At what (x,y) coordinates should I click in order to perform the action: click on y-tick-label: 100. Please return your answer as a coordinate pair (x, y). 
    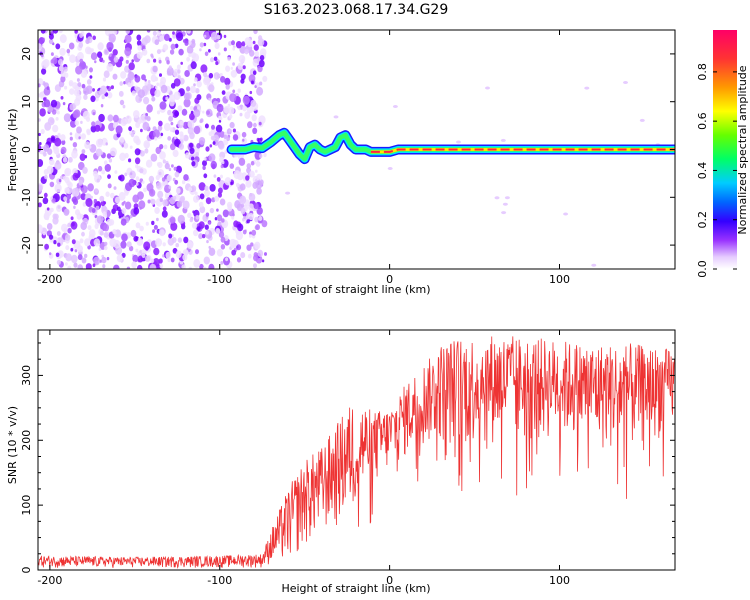
    Looking at the image, I should click on (26, 505).